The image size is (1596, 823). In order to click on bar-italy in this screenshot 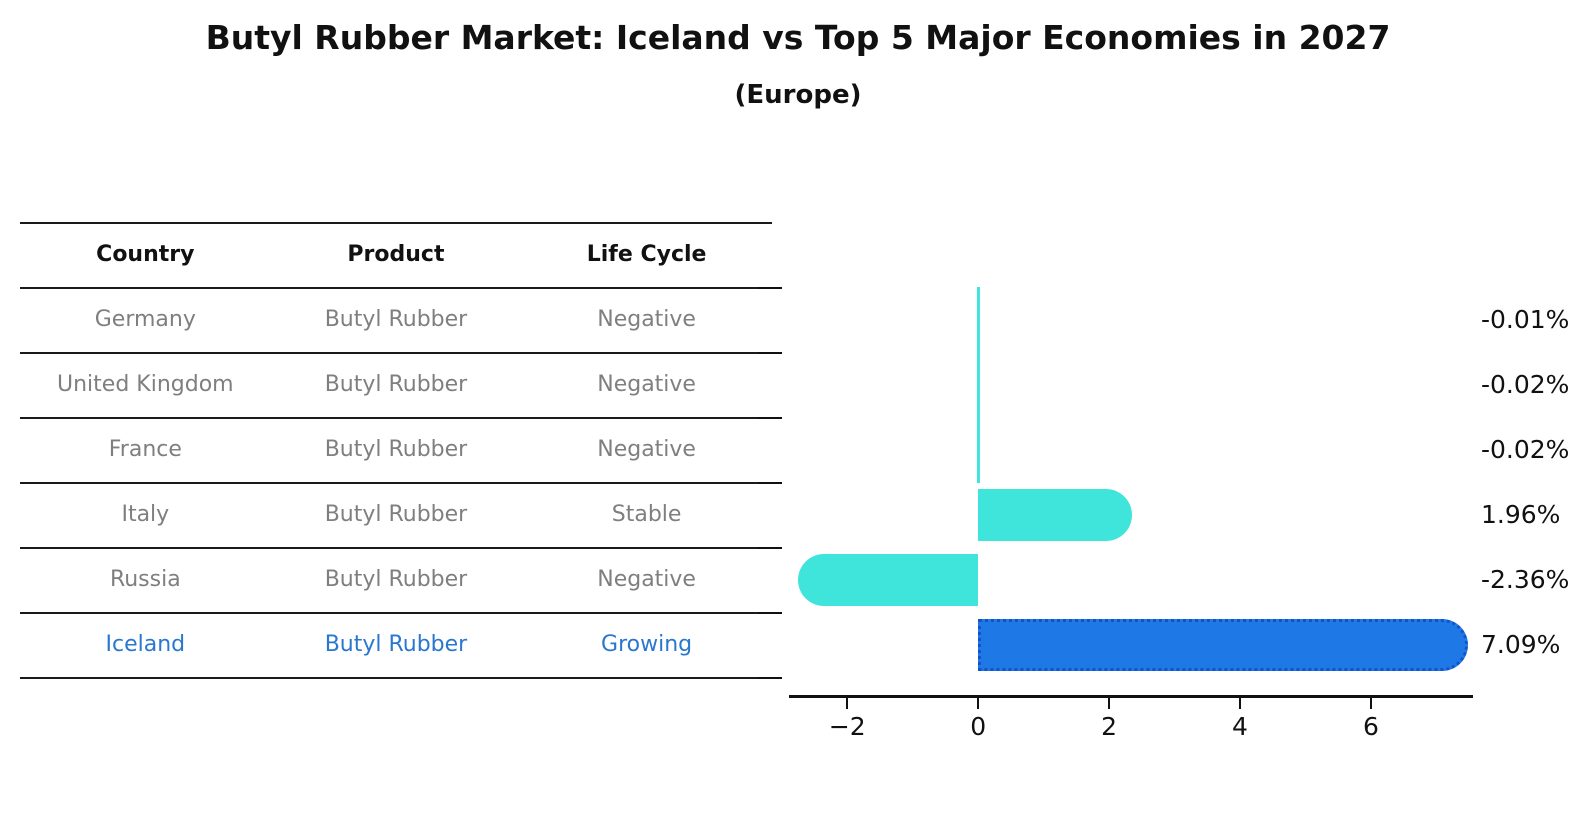, I will do `click(1055, 515)`.